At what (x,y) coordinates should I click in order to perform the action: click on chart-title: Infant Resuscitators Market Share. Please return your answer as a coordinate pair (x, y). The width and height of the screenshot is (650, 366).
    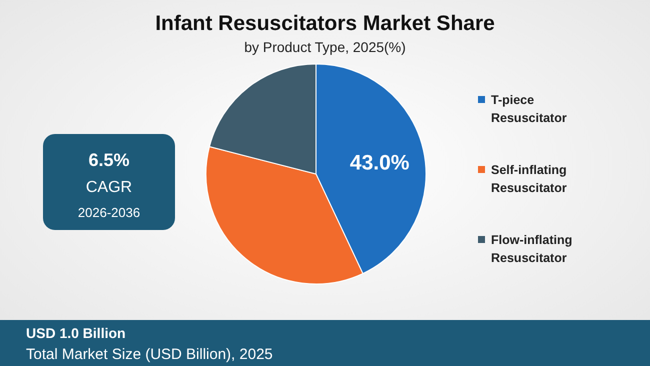
    Looking at the image, I should click on (325, 23).